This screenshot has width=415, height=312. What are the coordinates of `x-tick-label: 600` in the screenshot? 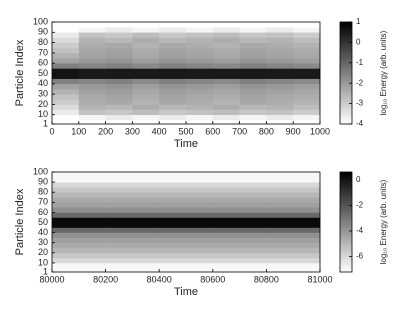 It's located at (212, 131).